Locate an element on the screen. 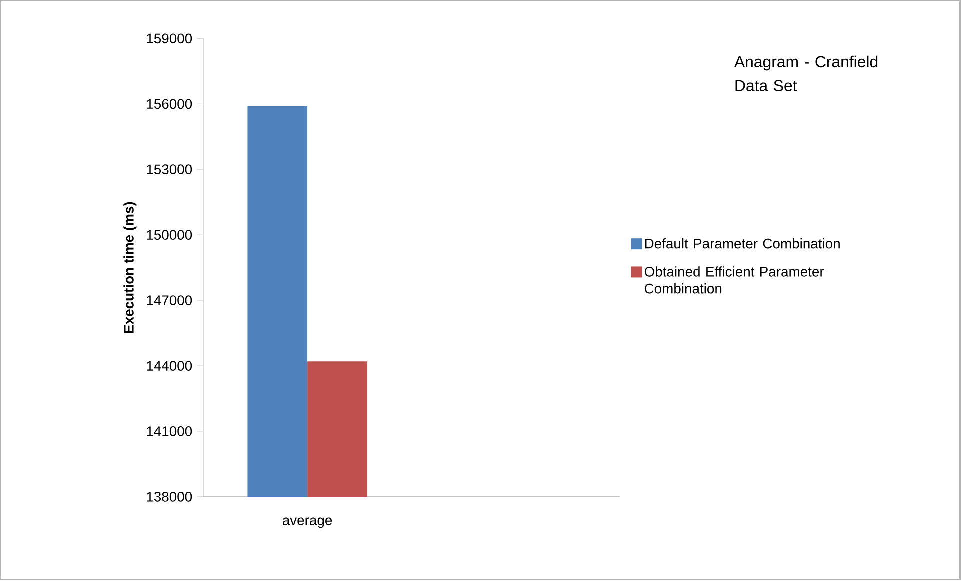 This screenshot has height=581, width=961. y-tick-label: 141000 is located at coordinates (169, 431).